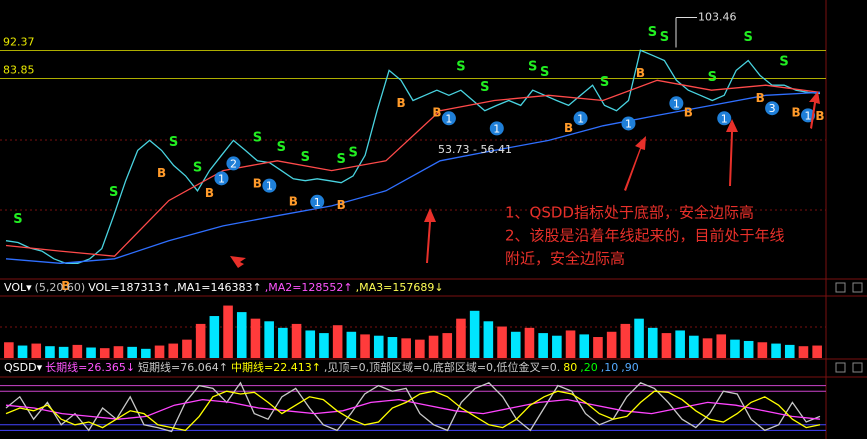 The image size is (867, 439). I want to click on annotation: 53.73 - 56.41, so click(475, 149).